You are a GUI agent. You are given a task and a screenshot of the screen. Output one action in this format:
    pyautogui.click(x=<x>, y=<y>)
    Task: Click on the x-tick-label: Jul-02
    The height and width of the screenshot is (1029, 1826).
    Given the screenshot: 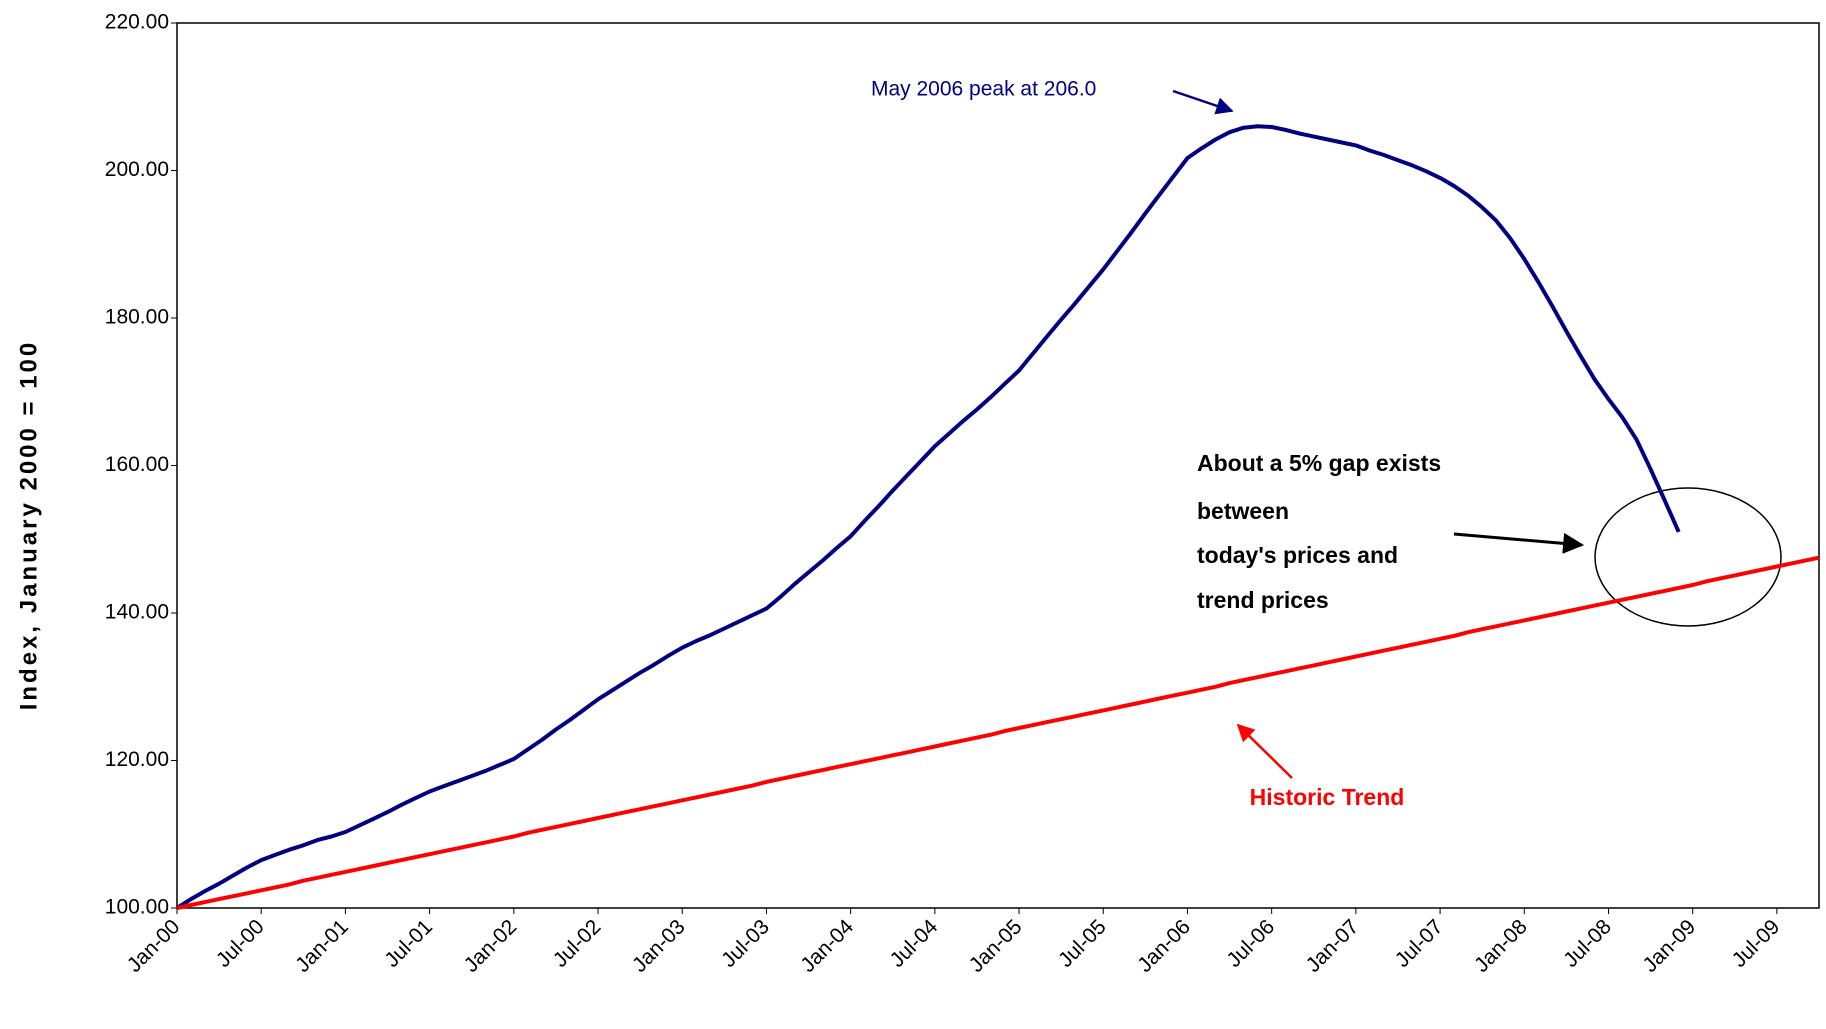 What is the action you would take?
    pyautogui.click(x=577, y=943)
    